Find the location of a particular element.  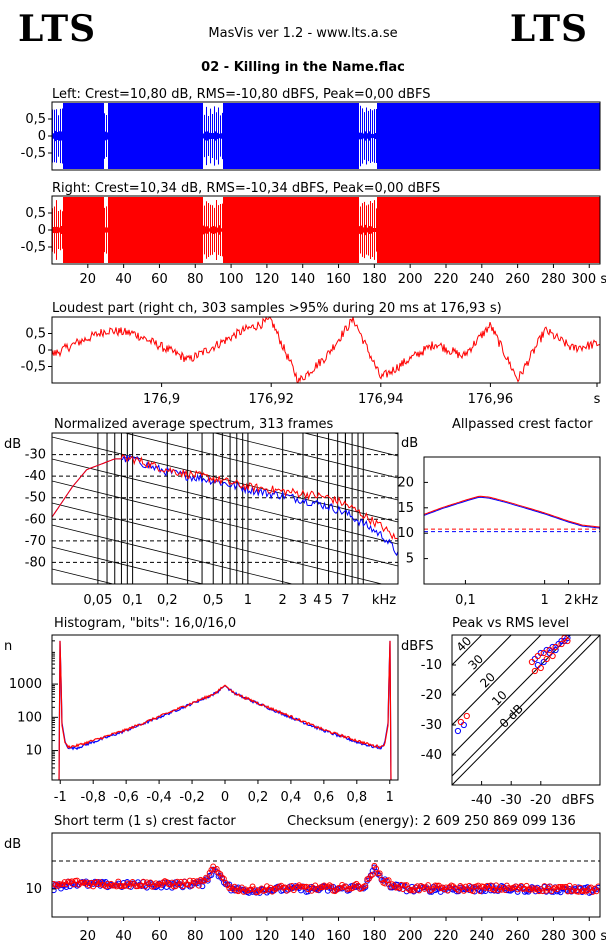

peak-vs-rms-crest-label: 20 is located at coordinates (487, 680).